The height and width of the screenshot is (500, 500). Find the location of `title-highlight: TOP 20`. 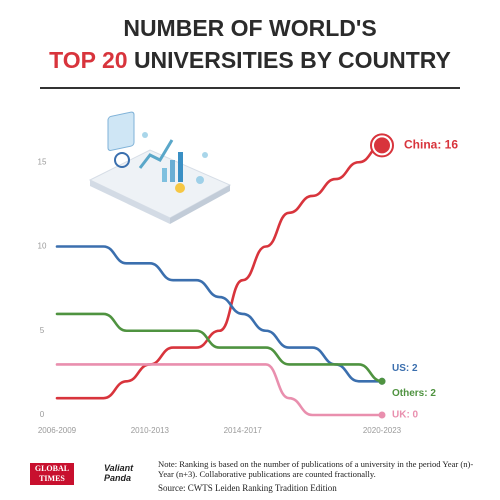

title-highlight: TOP 20 is located at coordinates (88, 60).